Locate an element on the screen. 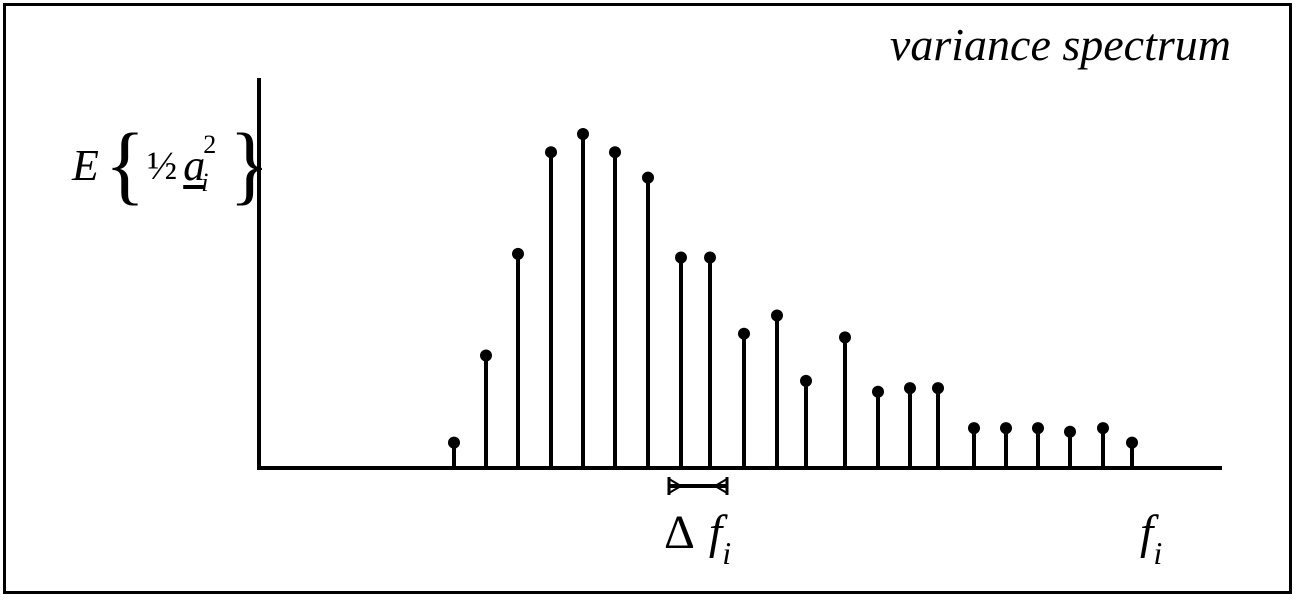  delta-f-base: f is located at coordinates (715, 532).